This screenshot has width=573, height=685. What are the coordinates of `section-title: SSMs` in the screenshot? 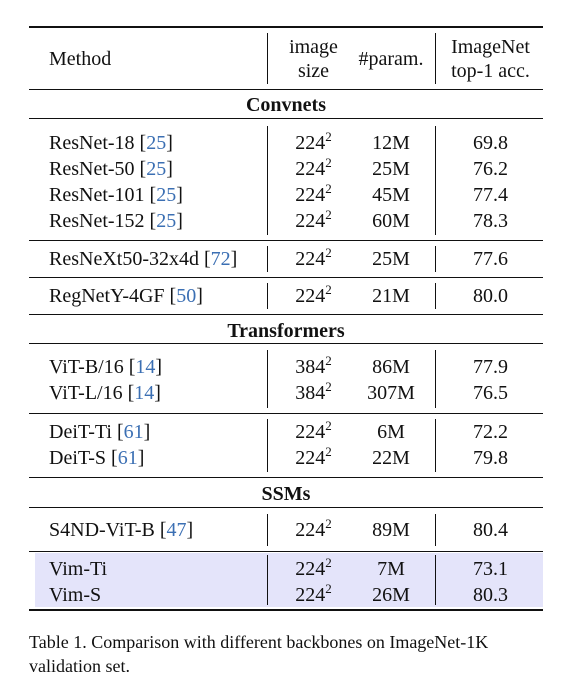 It's located at (286, 494).